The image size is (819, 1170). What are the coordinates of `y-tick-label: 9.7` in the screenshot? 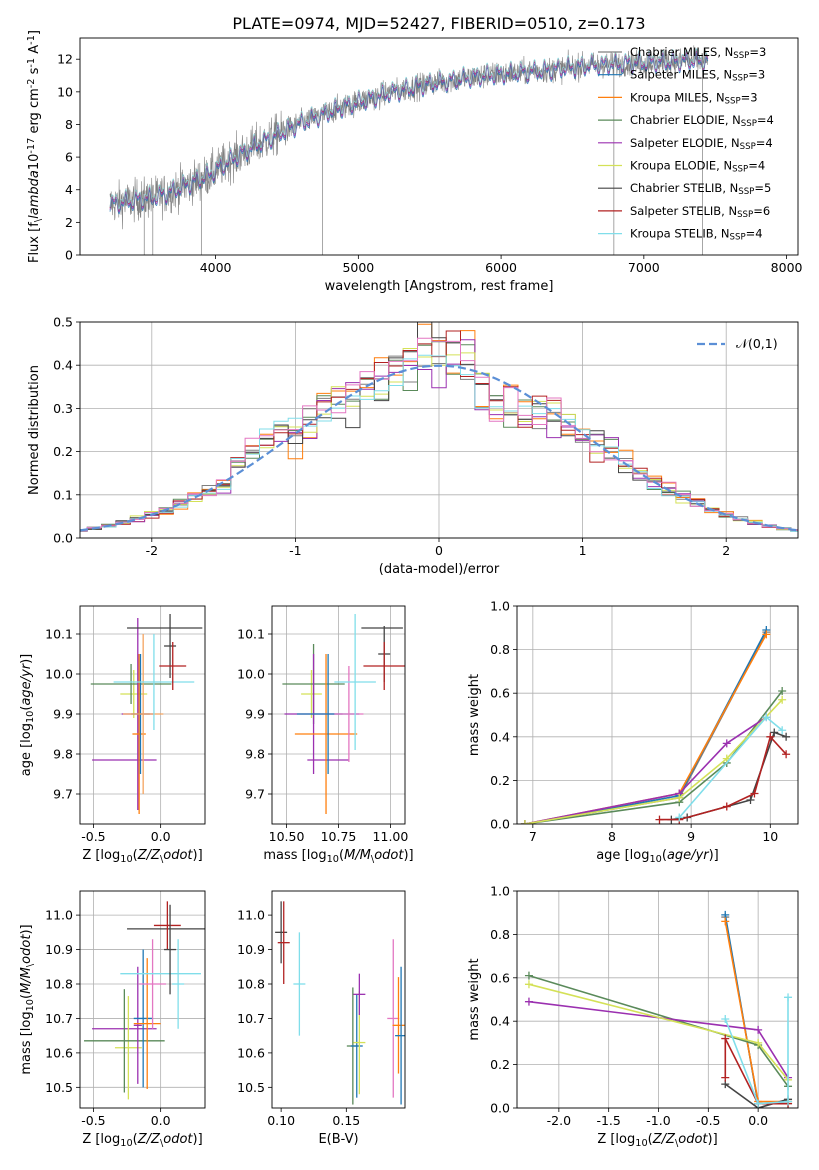 It's located at (255, 794).